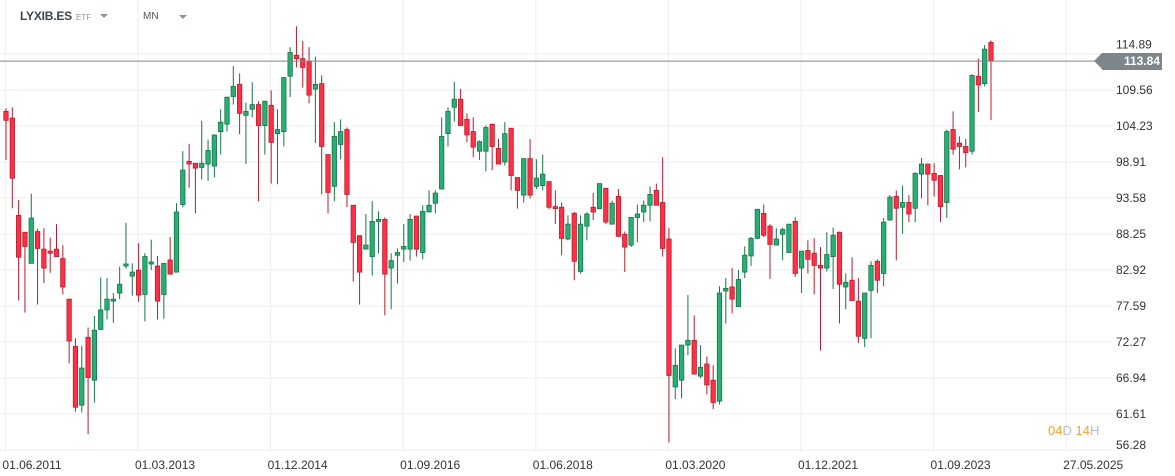  What do you see at coordinates (1093, 465) in the screenshot?
I see `date-tick-label: 27.05.2025` at bounding box center [1093, 465].